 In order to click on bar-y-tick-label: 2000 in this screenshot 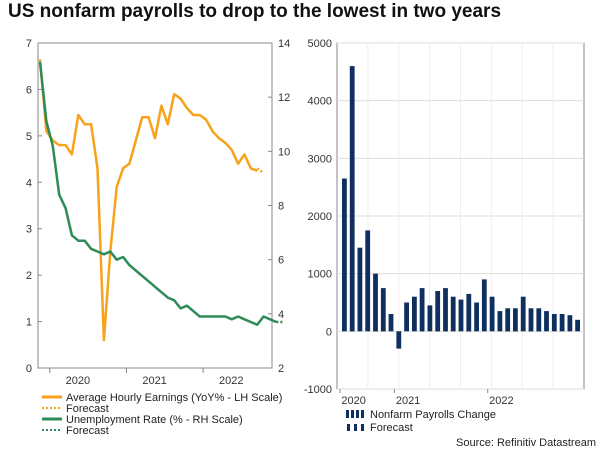, I will do `click(320, 217)`.